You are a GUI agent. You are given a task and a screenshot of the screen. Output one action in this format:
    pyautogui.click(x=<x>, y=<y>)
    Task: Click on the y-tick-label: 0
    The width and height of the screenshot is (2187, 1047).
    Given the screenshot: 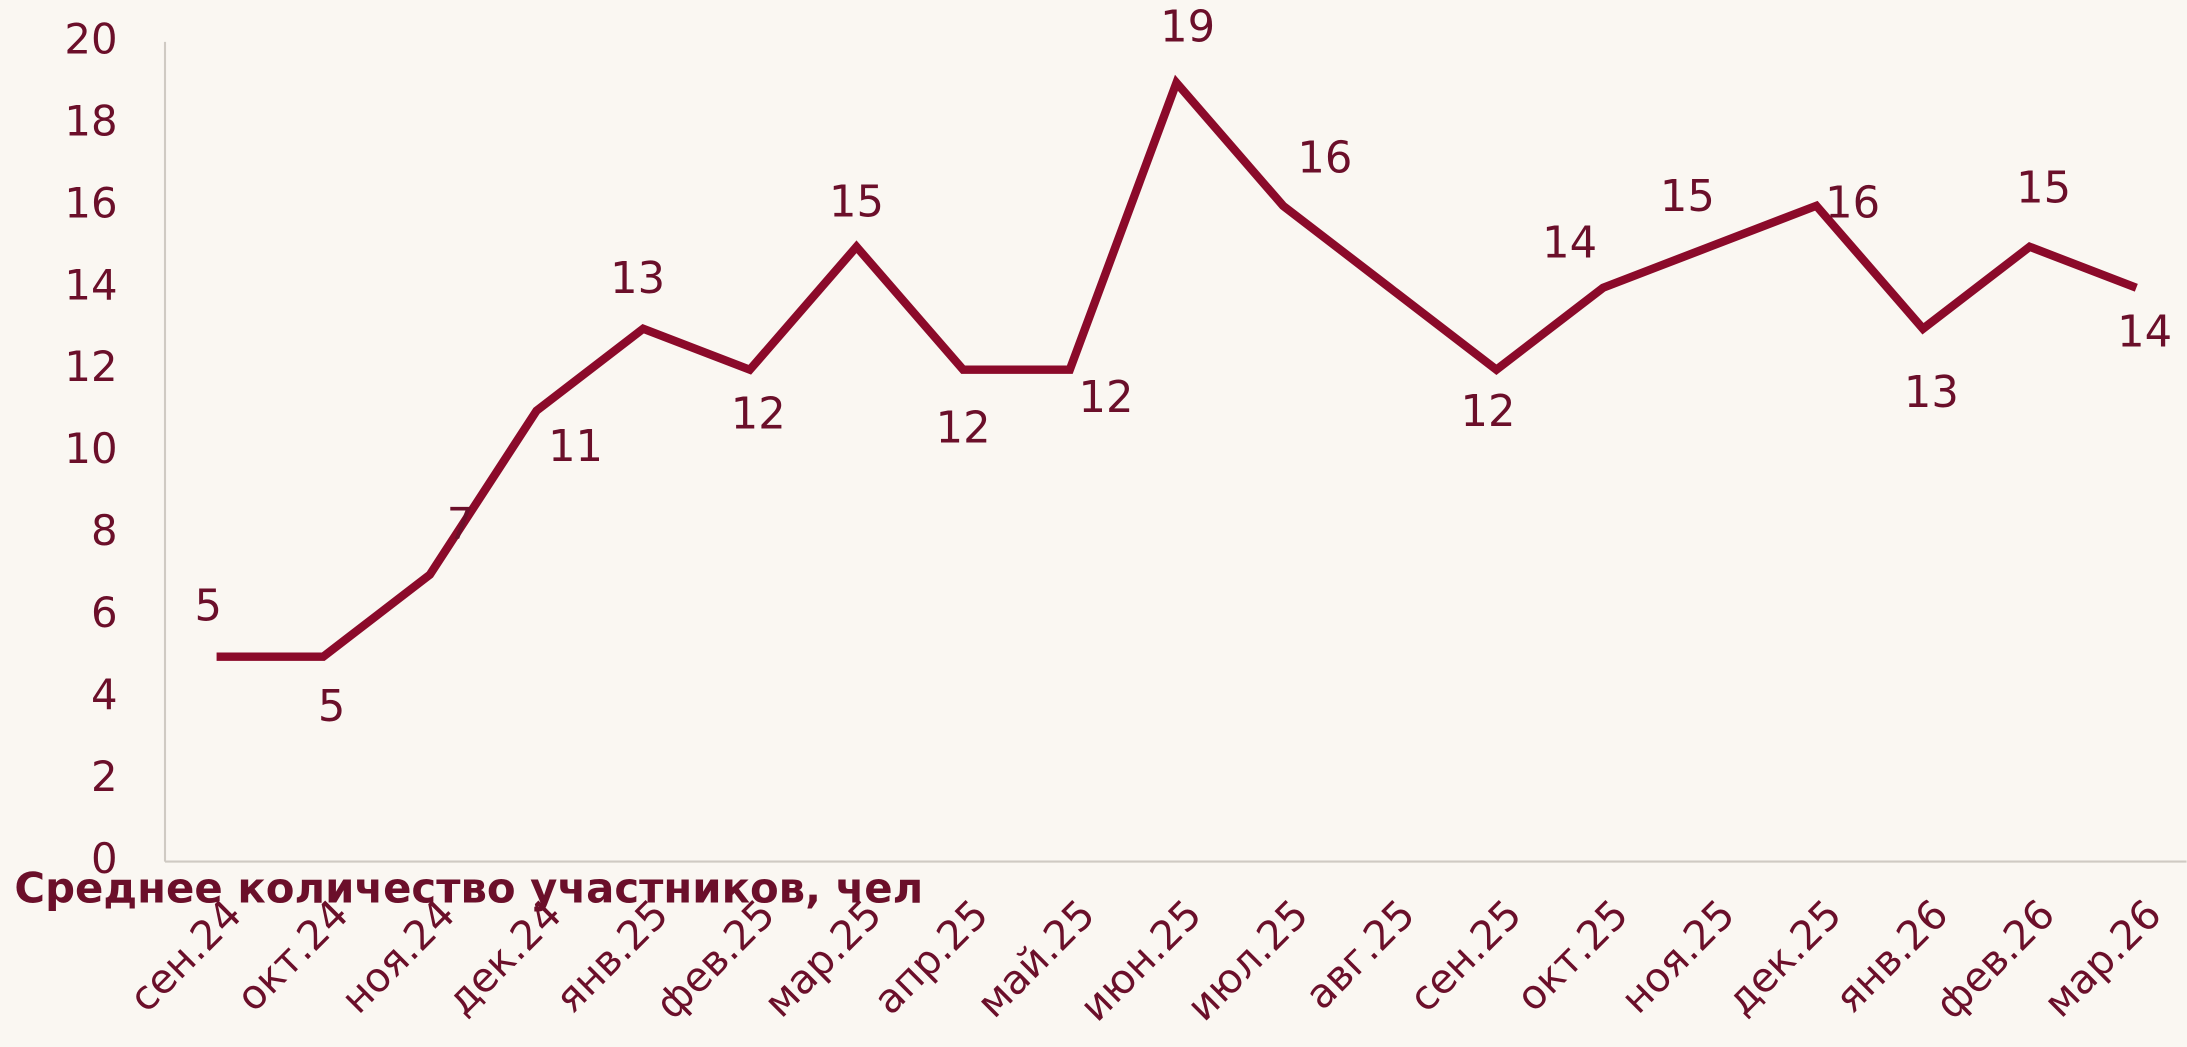 What is the action you would take?
    pyautogui.click(x=104, y=858)
    